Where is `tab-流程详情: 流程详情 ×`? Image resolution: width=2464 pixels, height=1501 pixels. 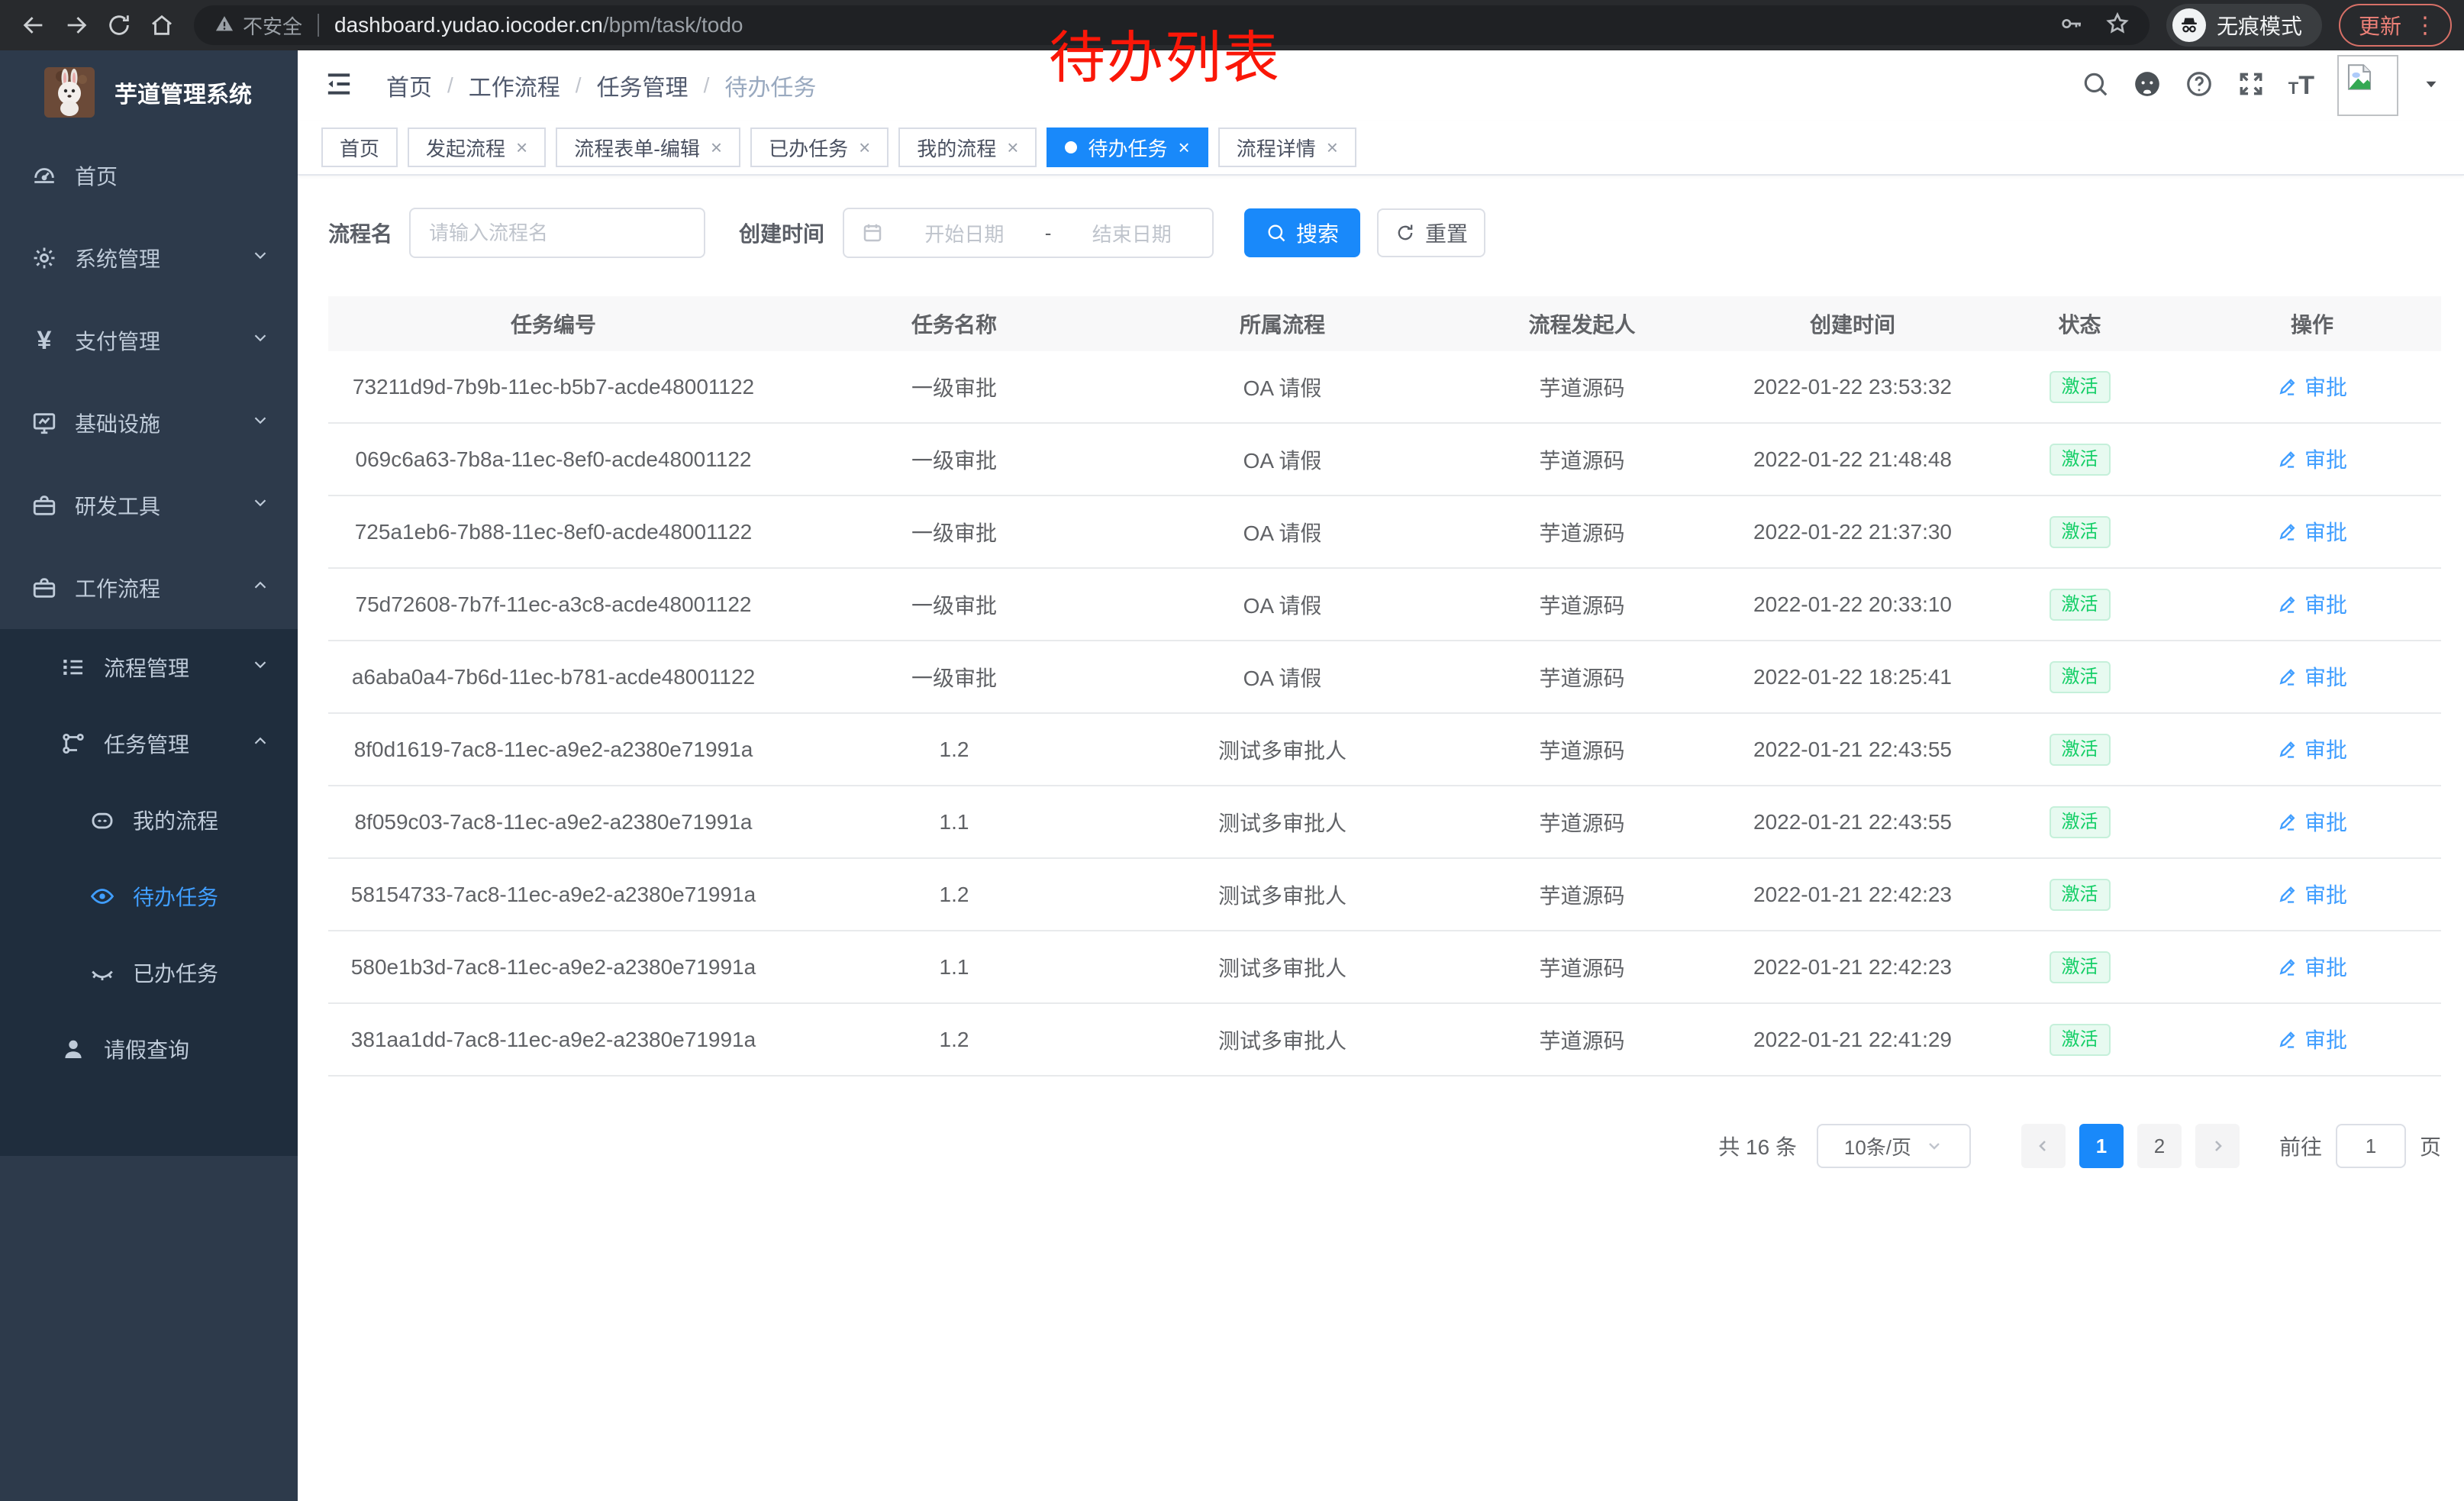 tab-流程详情: 流程详情 × is located at coordinates (1287, 147).